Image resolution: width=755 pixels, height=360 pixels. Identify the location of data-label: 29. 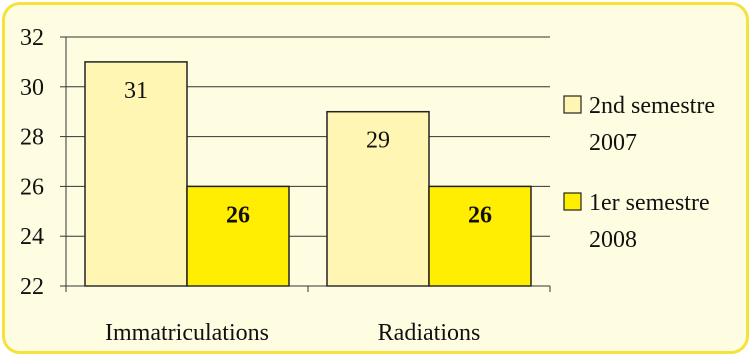
(378, 141).